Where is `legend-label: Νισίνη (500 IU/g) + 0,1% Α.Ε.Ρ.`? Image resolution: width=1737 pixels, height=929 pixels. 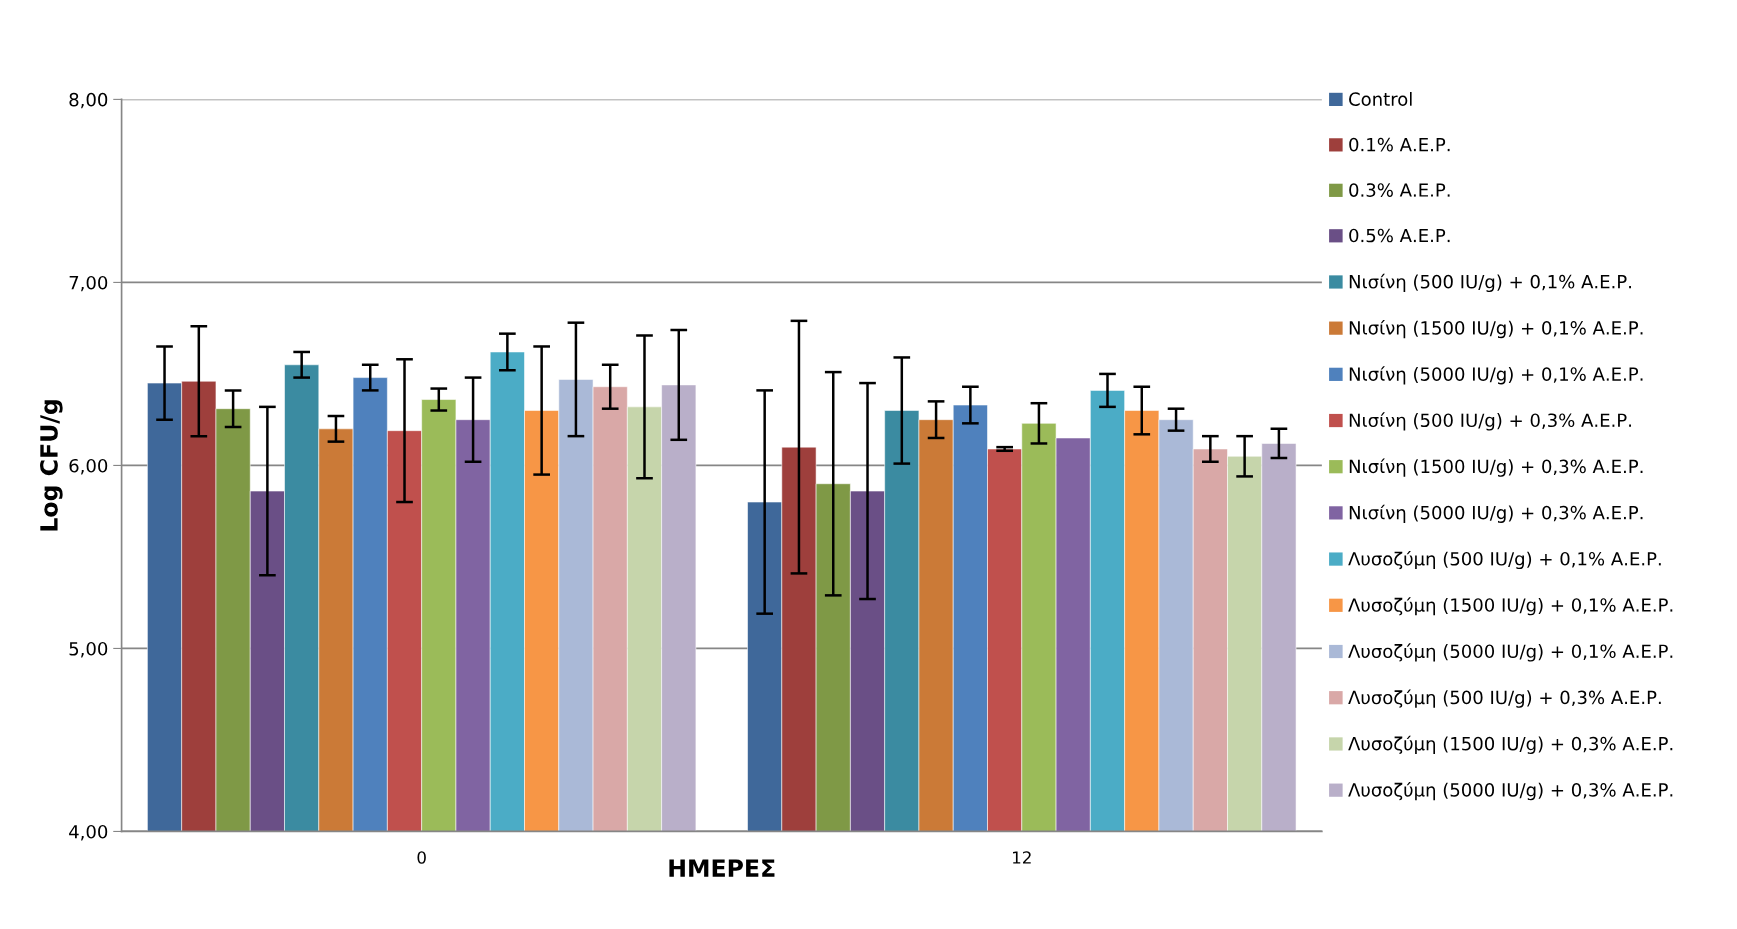
legend-label: Νισίνη (500 IU/g) + 0,1% Α.Ε.Ρ. is located at coordinates (1490, 283).